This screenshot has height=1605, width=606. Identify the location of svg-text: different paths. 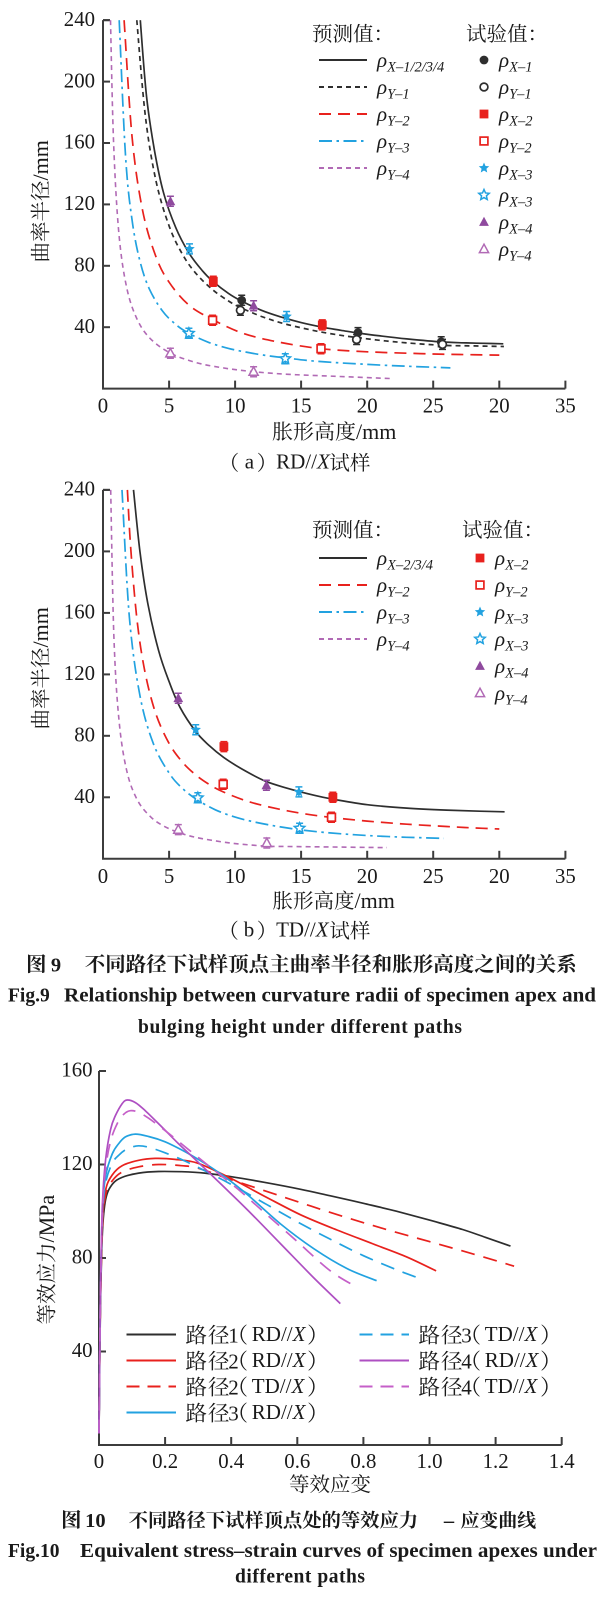
(300, 1577).